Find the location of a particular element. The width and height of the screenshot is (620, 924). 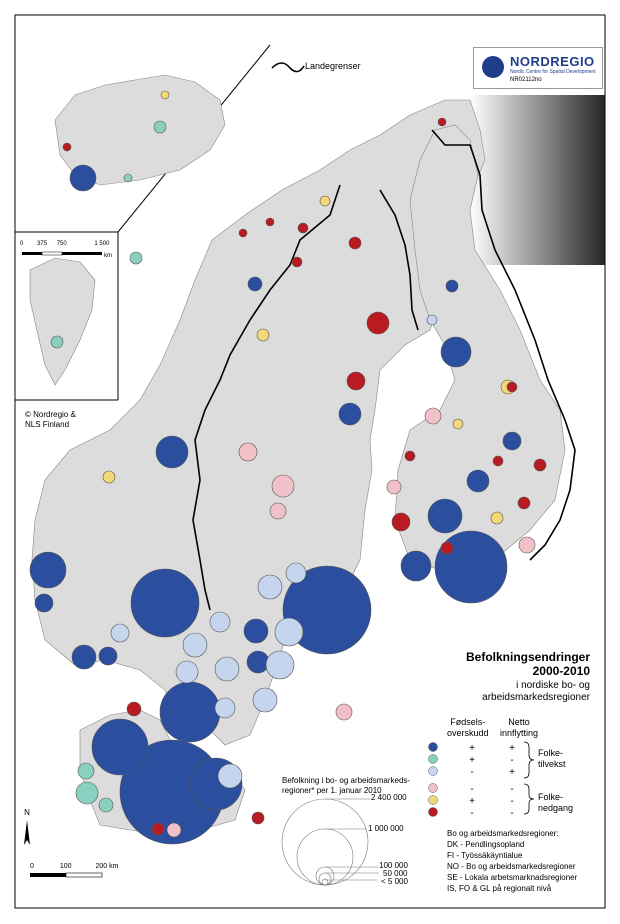

bubble-uppsala is located at coordinates (289, 632).